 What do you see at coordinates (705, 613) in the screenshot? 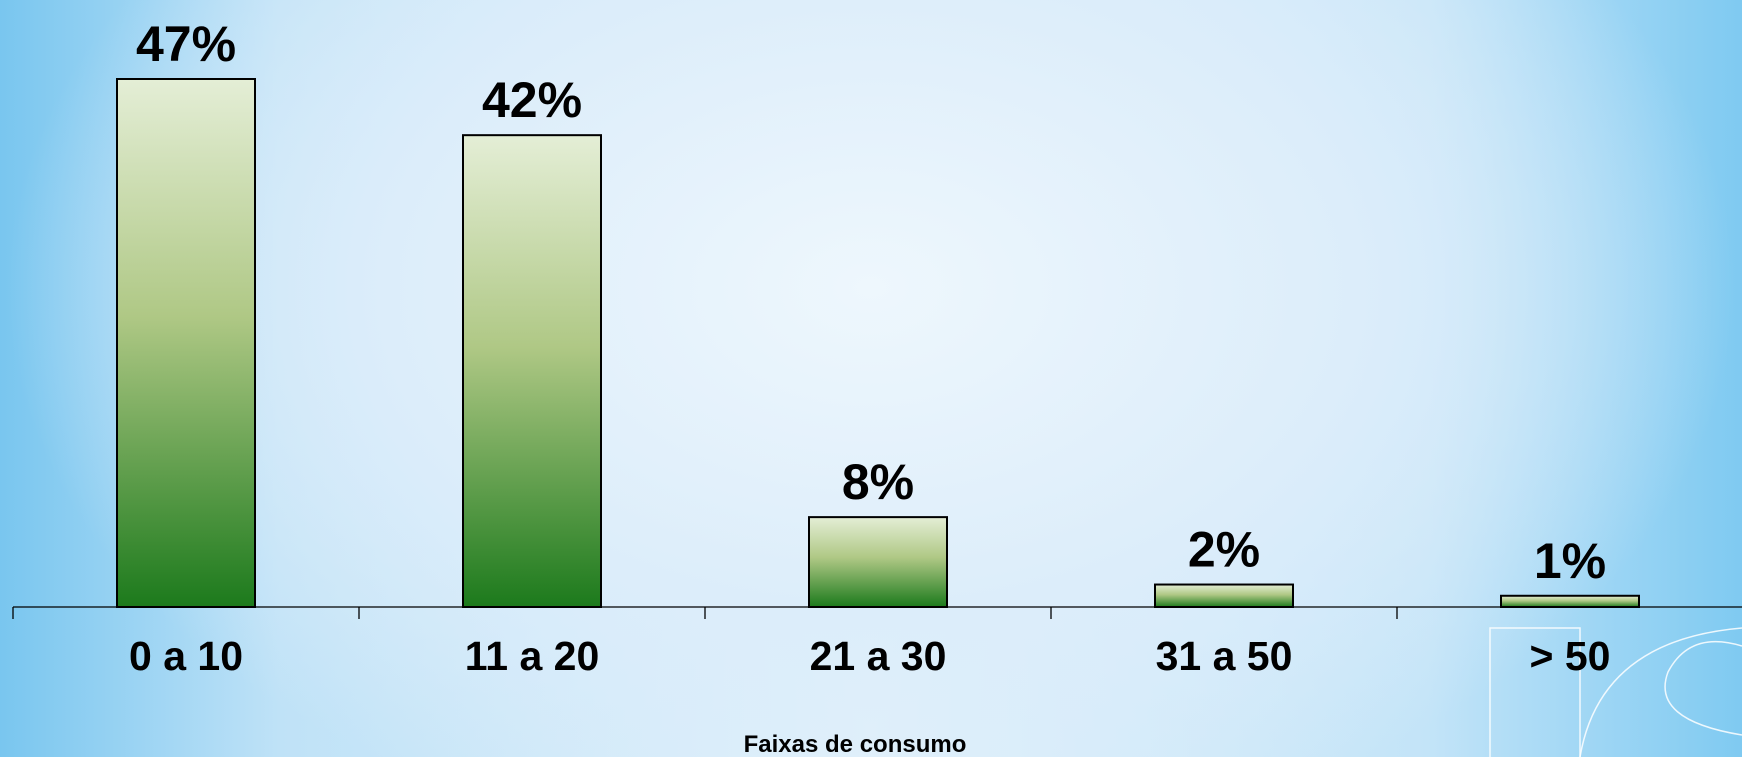
I see `x-axis-ticks` at bounding box center [705, 613].